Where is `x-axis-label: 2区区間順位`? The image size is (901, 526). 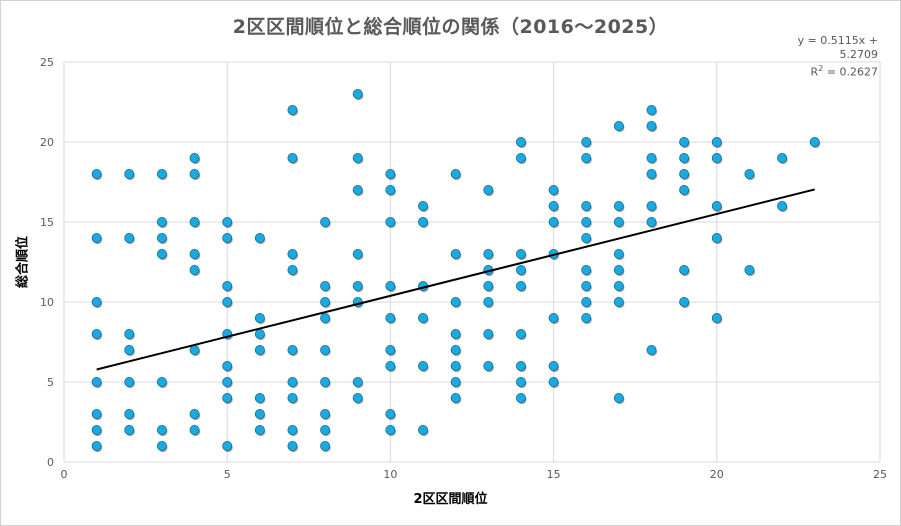 x-axis-label: 2区区間順位 is located at coordinates (450, 499).